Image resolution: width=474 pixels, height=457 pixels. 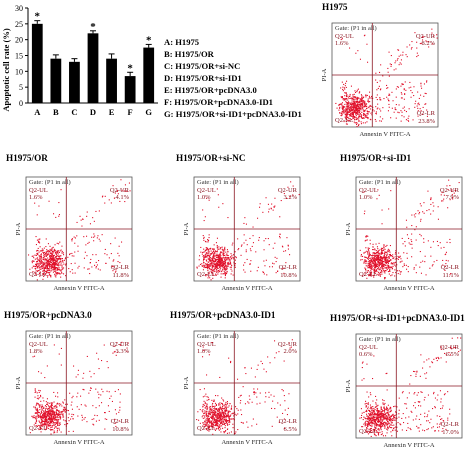 I want to click on x-tick-label: C, so click(x=74, y=112).